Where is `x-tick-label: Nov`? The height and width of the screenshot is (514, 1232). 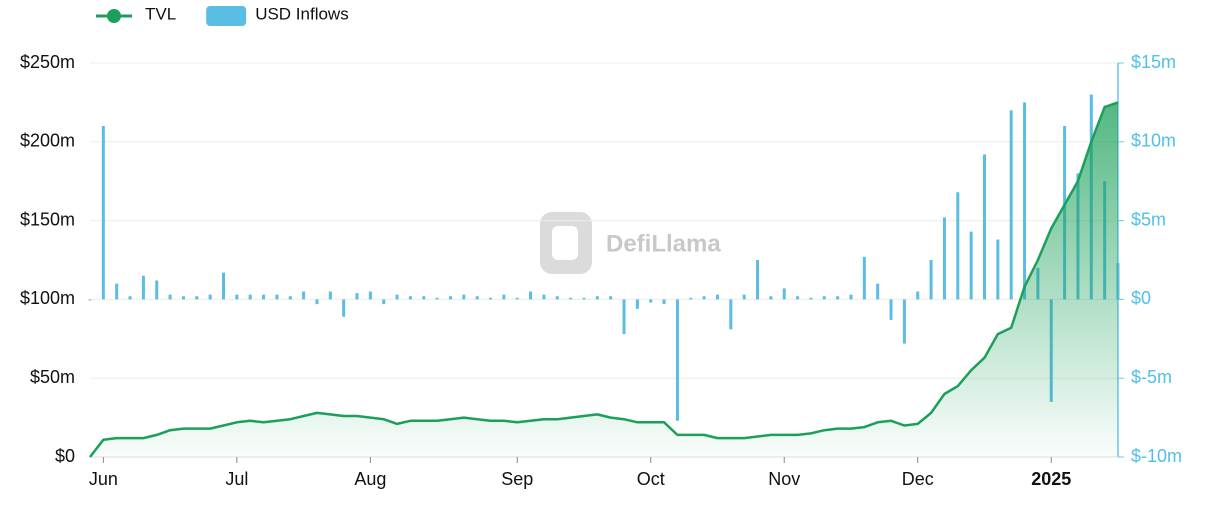
x-tick-label: Nov is located at coordinates (784, 479).